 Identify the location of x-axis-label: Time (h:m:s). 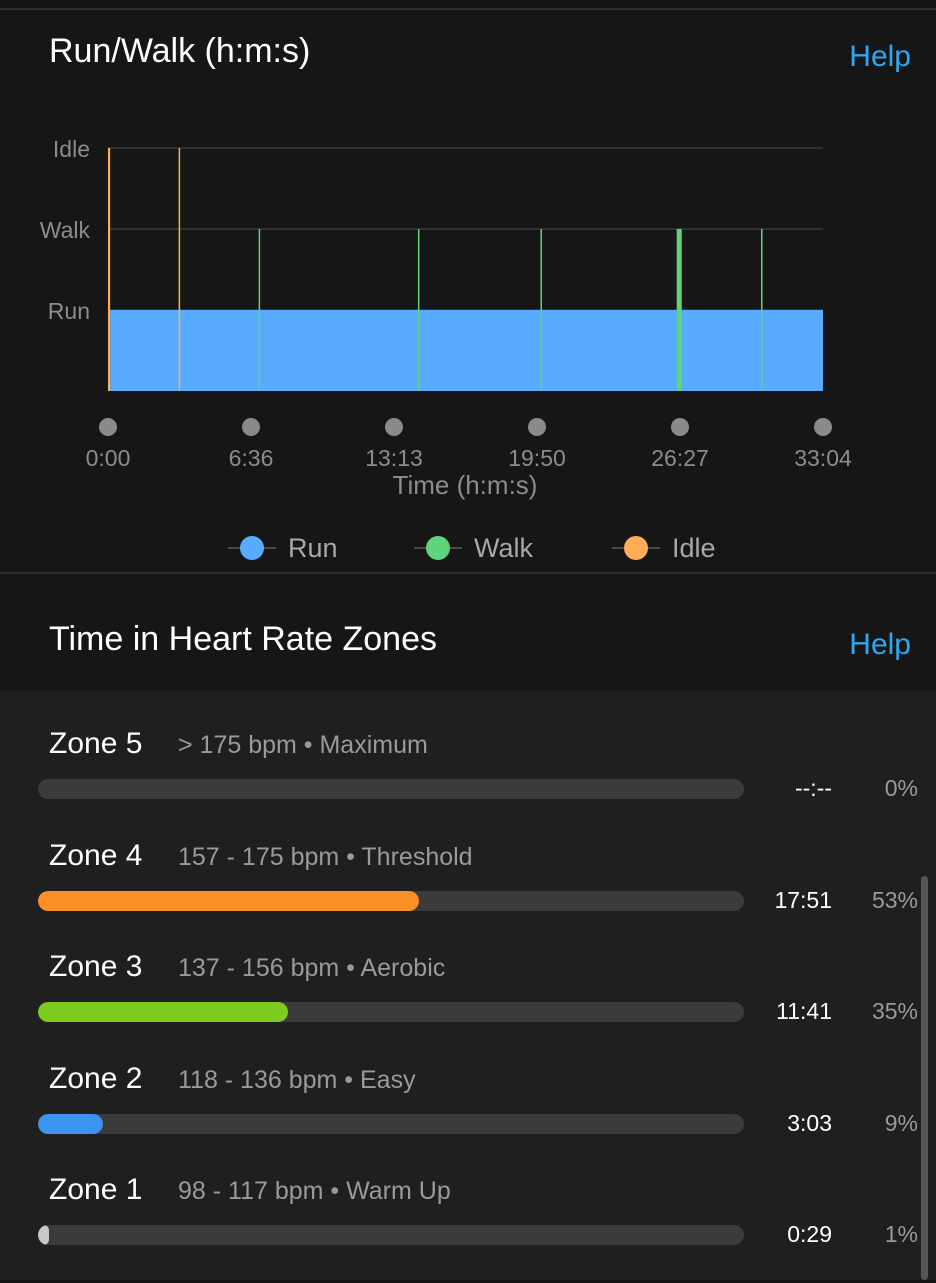
(465, 485).